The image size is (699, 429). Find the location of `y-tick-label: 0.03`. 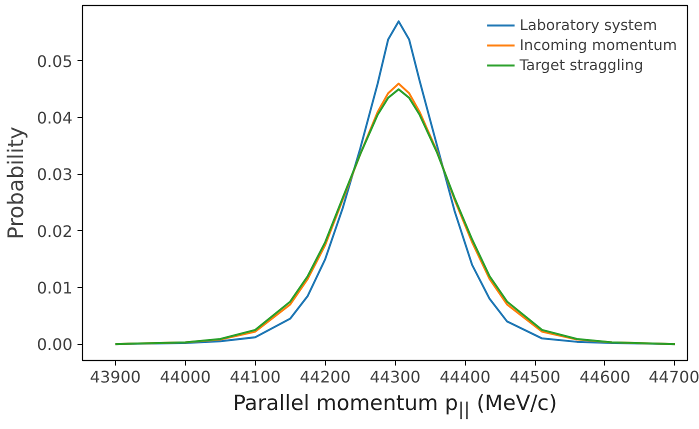

y-tick-label: 0.03 is located at coordinates (54, 174).